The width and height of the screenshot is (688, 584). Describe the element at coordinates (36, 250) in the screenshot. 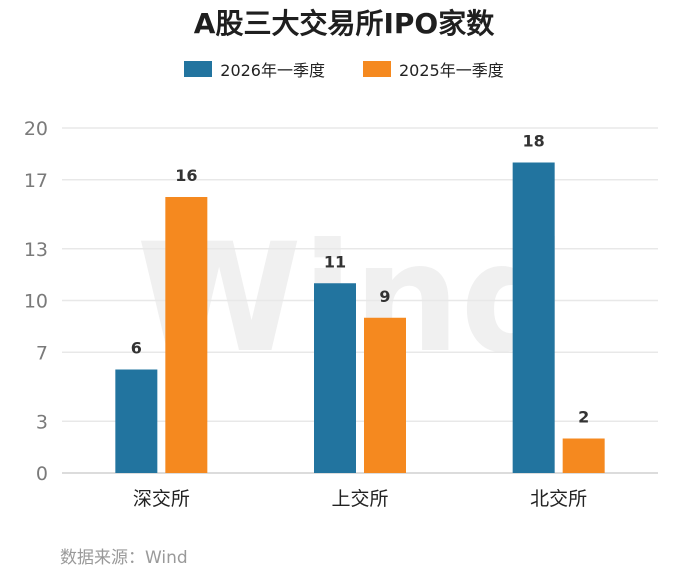

I see `y-tick-label: 13` at that location.